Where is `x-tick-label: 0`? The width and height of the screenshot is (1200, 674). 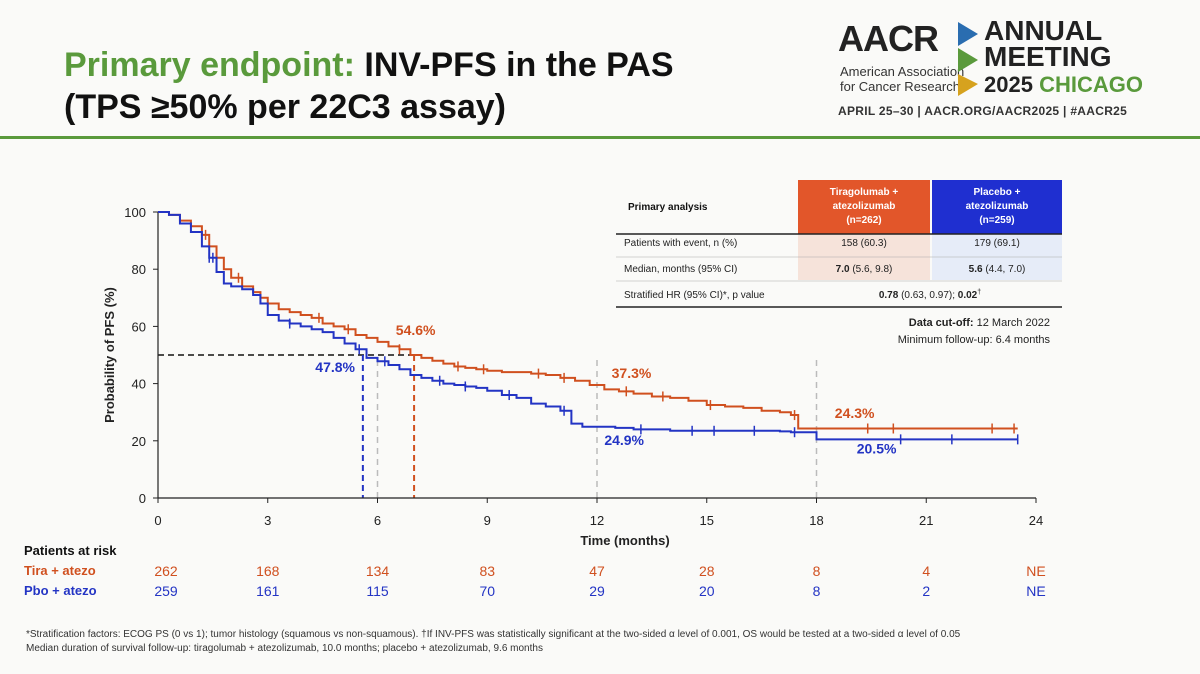 x-tick-label: 0 is located at coordinates (157, 520).